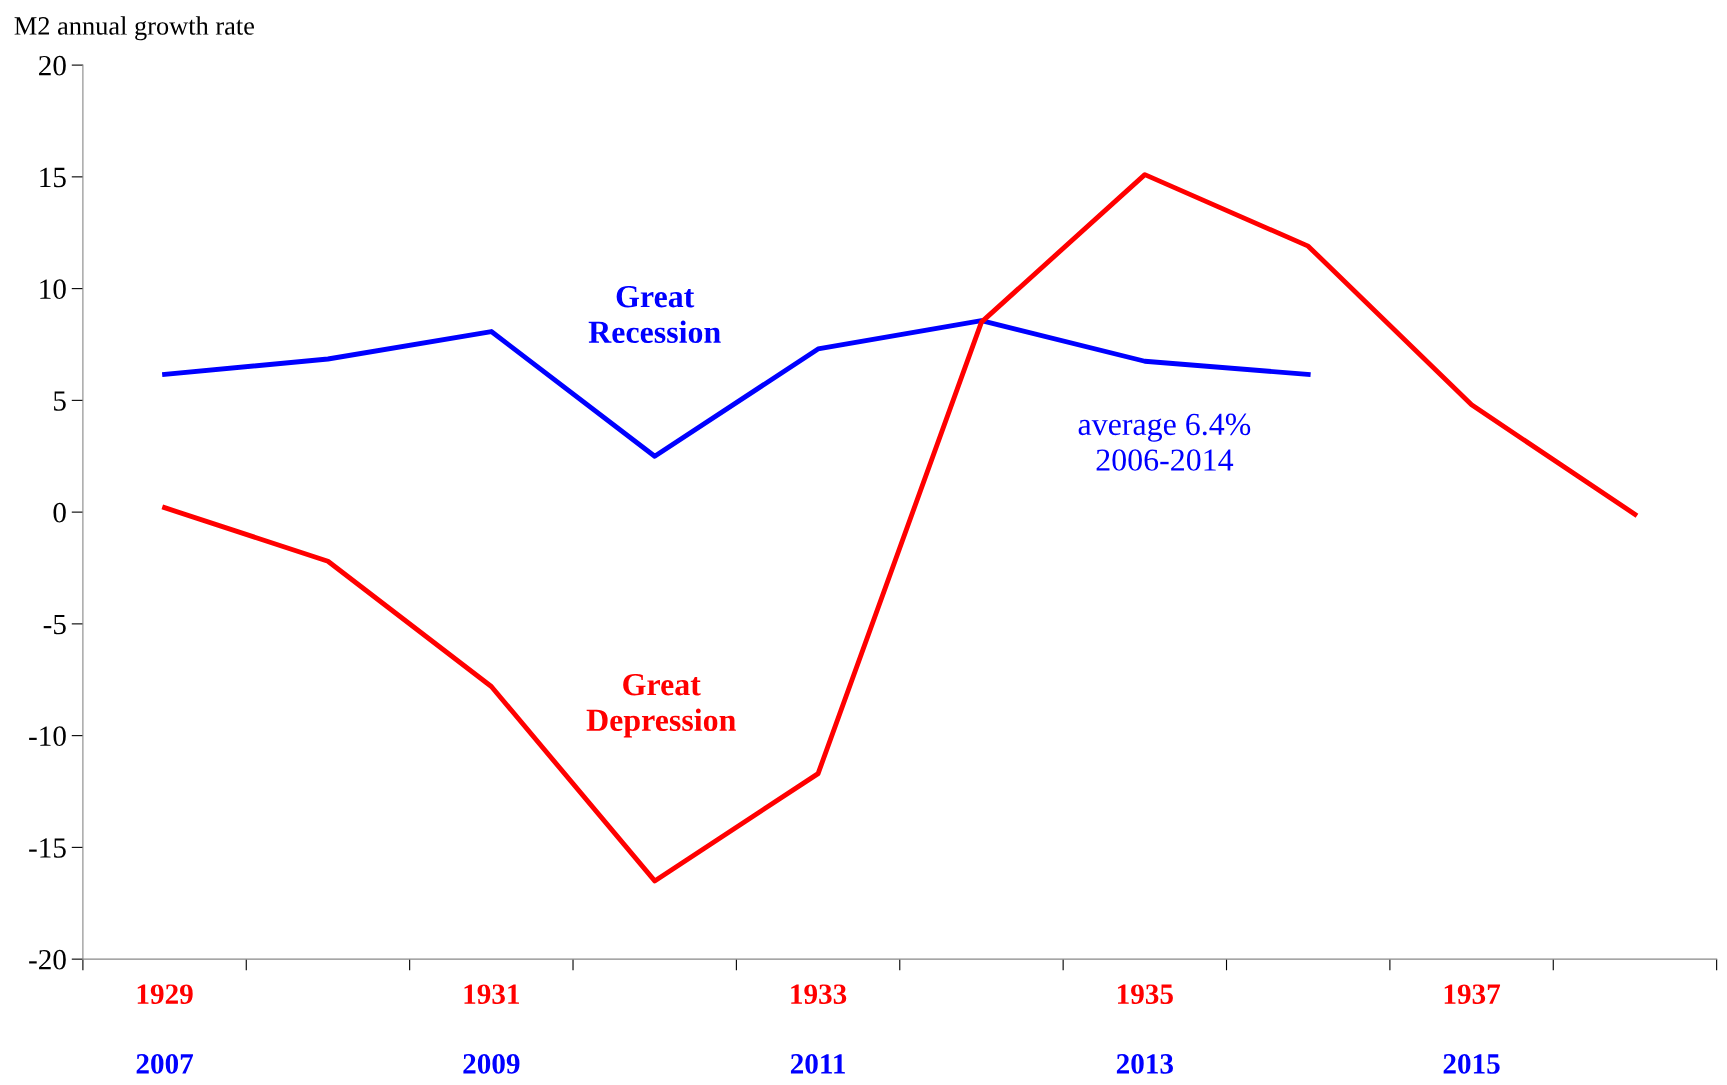  I want to click on y-tick-label: -5, so click(54, 624).